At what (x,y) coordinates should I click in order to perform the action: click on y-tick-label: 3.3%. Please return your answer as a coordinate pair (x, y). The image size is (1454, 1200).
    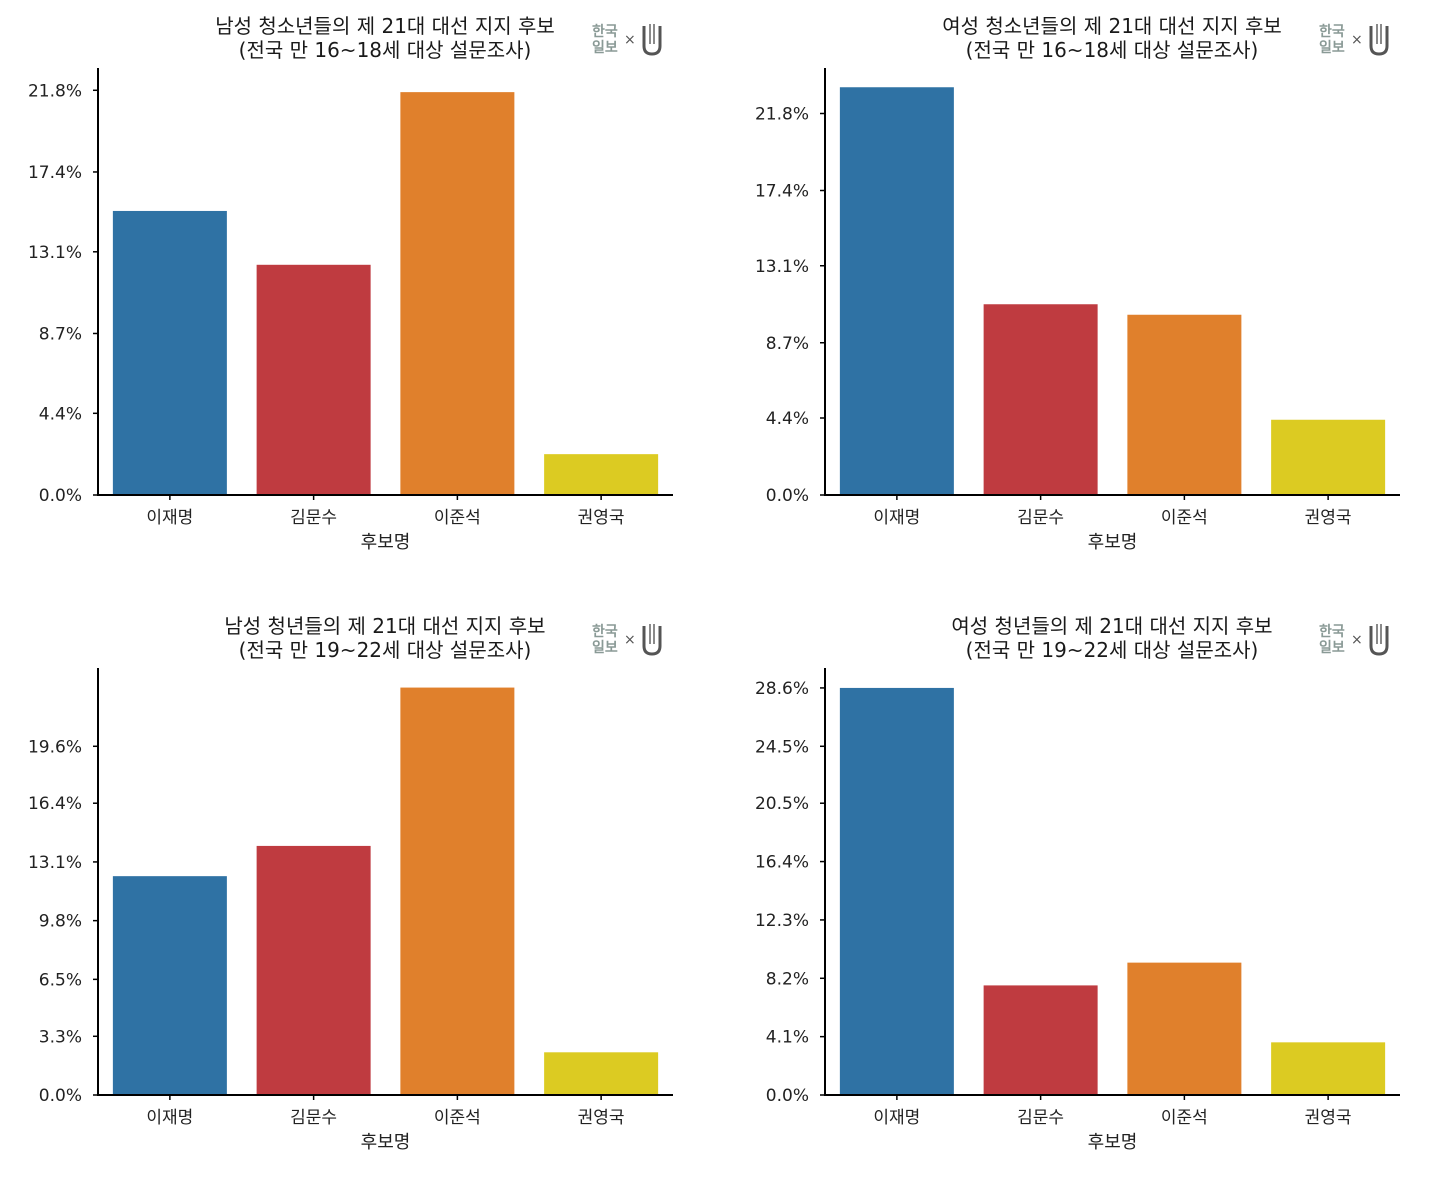
    Looking at the image, I should click on (60, 1037).